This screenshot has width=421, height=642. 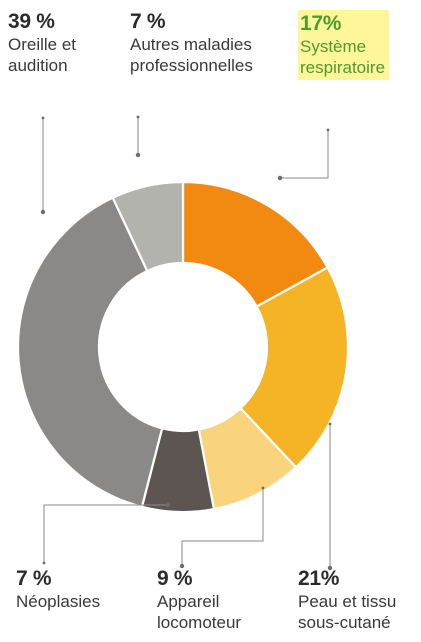 What do you see at coordinates (175, 578) in the screenshot?
I see `slice-value: 9 %` at bounding box center [175, 578].